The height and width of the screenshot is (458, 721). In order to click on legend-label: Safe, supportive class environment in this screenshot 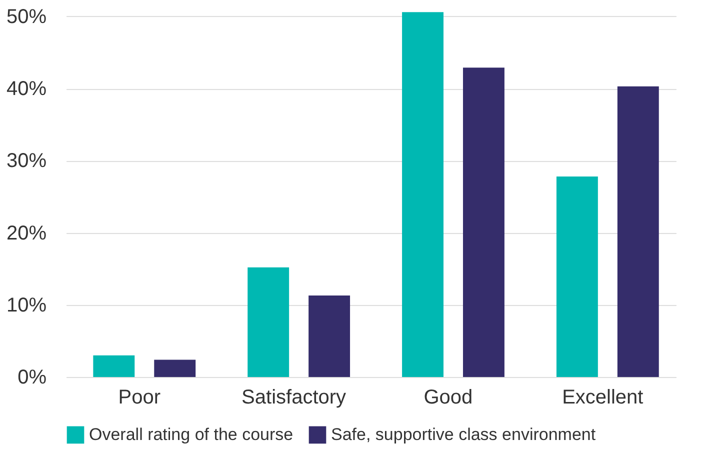, I will do `click(463, 434)`.